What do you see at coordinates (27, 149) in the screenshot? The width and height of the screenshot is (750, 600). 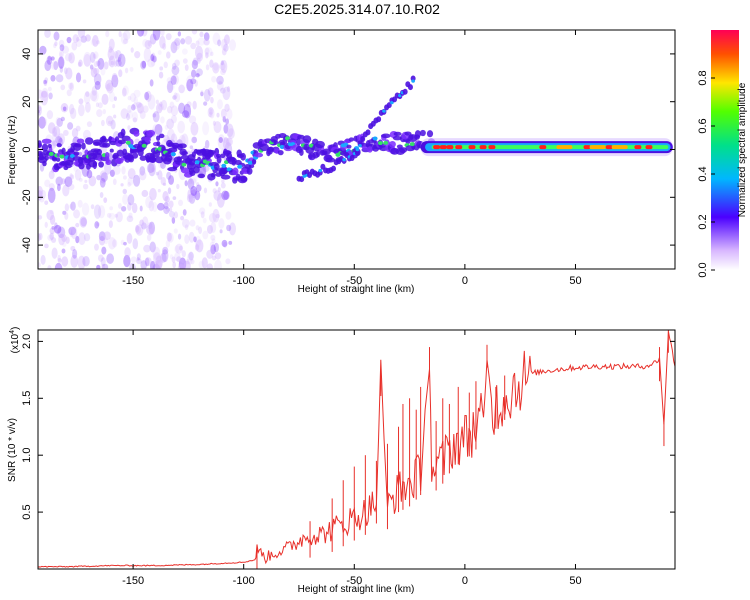 I see `spectrogram-y-tick-label: 0` at bounding box center [27, 149].